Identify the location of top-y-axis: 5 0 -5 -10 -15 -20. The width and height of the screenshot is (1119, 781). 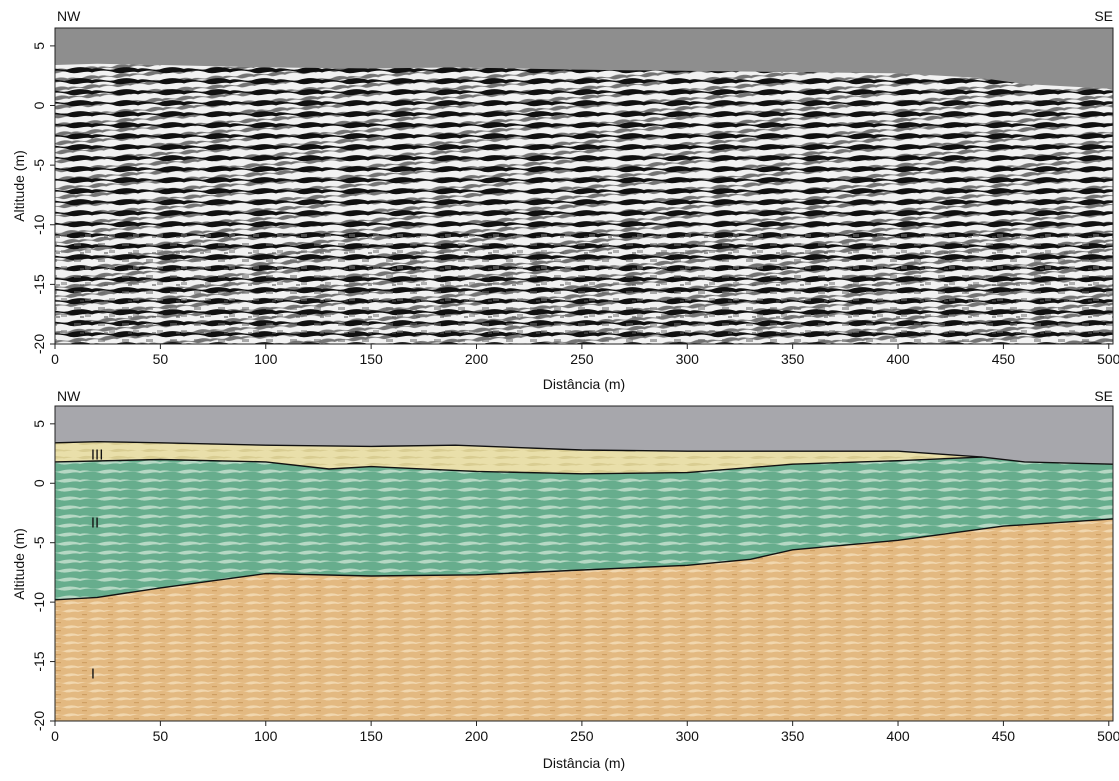
(43, 198).